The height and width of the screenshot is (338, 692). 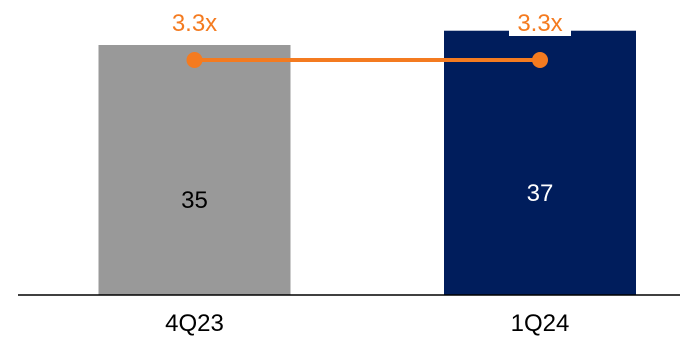 What do you see at coordinates (194, 323) in the screenshot?
I see `category-label: 4Q23` at bounding box center [194, 323].